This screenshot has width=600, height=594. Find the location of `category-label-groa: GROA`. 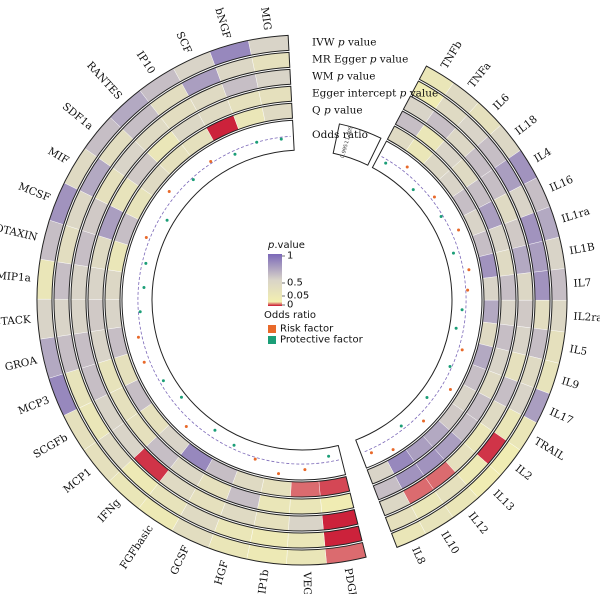

category-label-groa: GROA is located at coordinates (21, 364).